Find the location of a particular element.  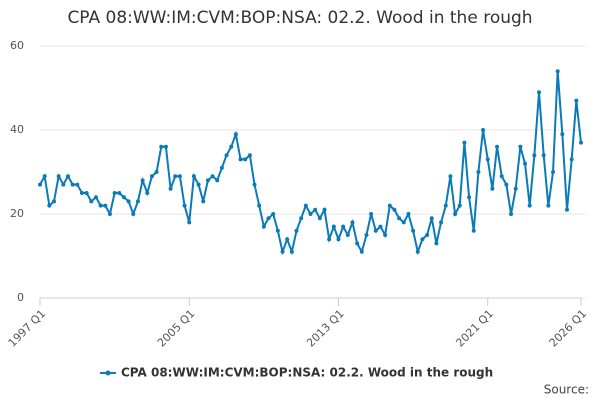

y-tick-label: 40 is located at coordinates (17, 129).